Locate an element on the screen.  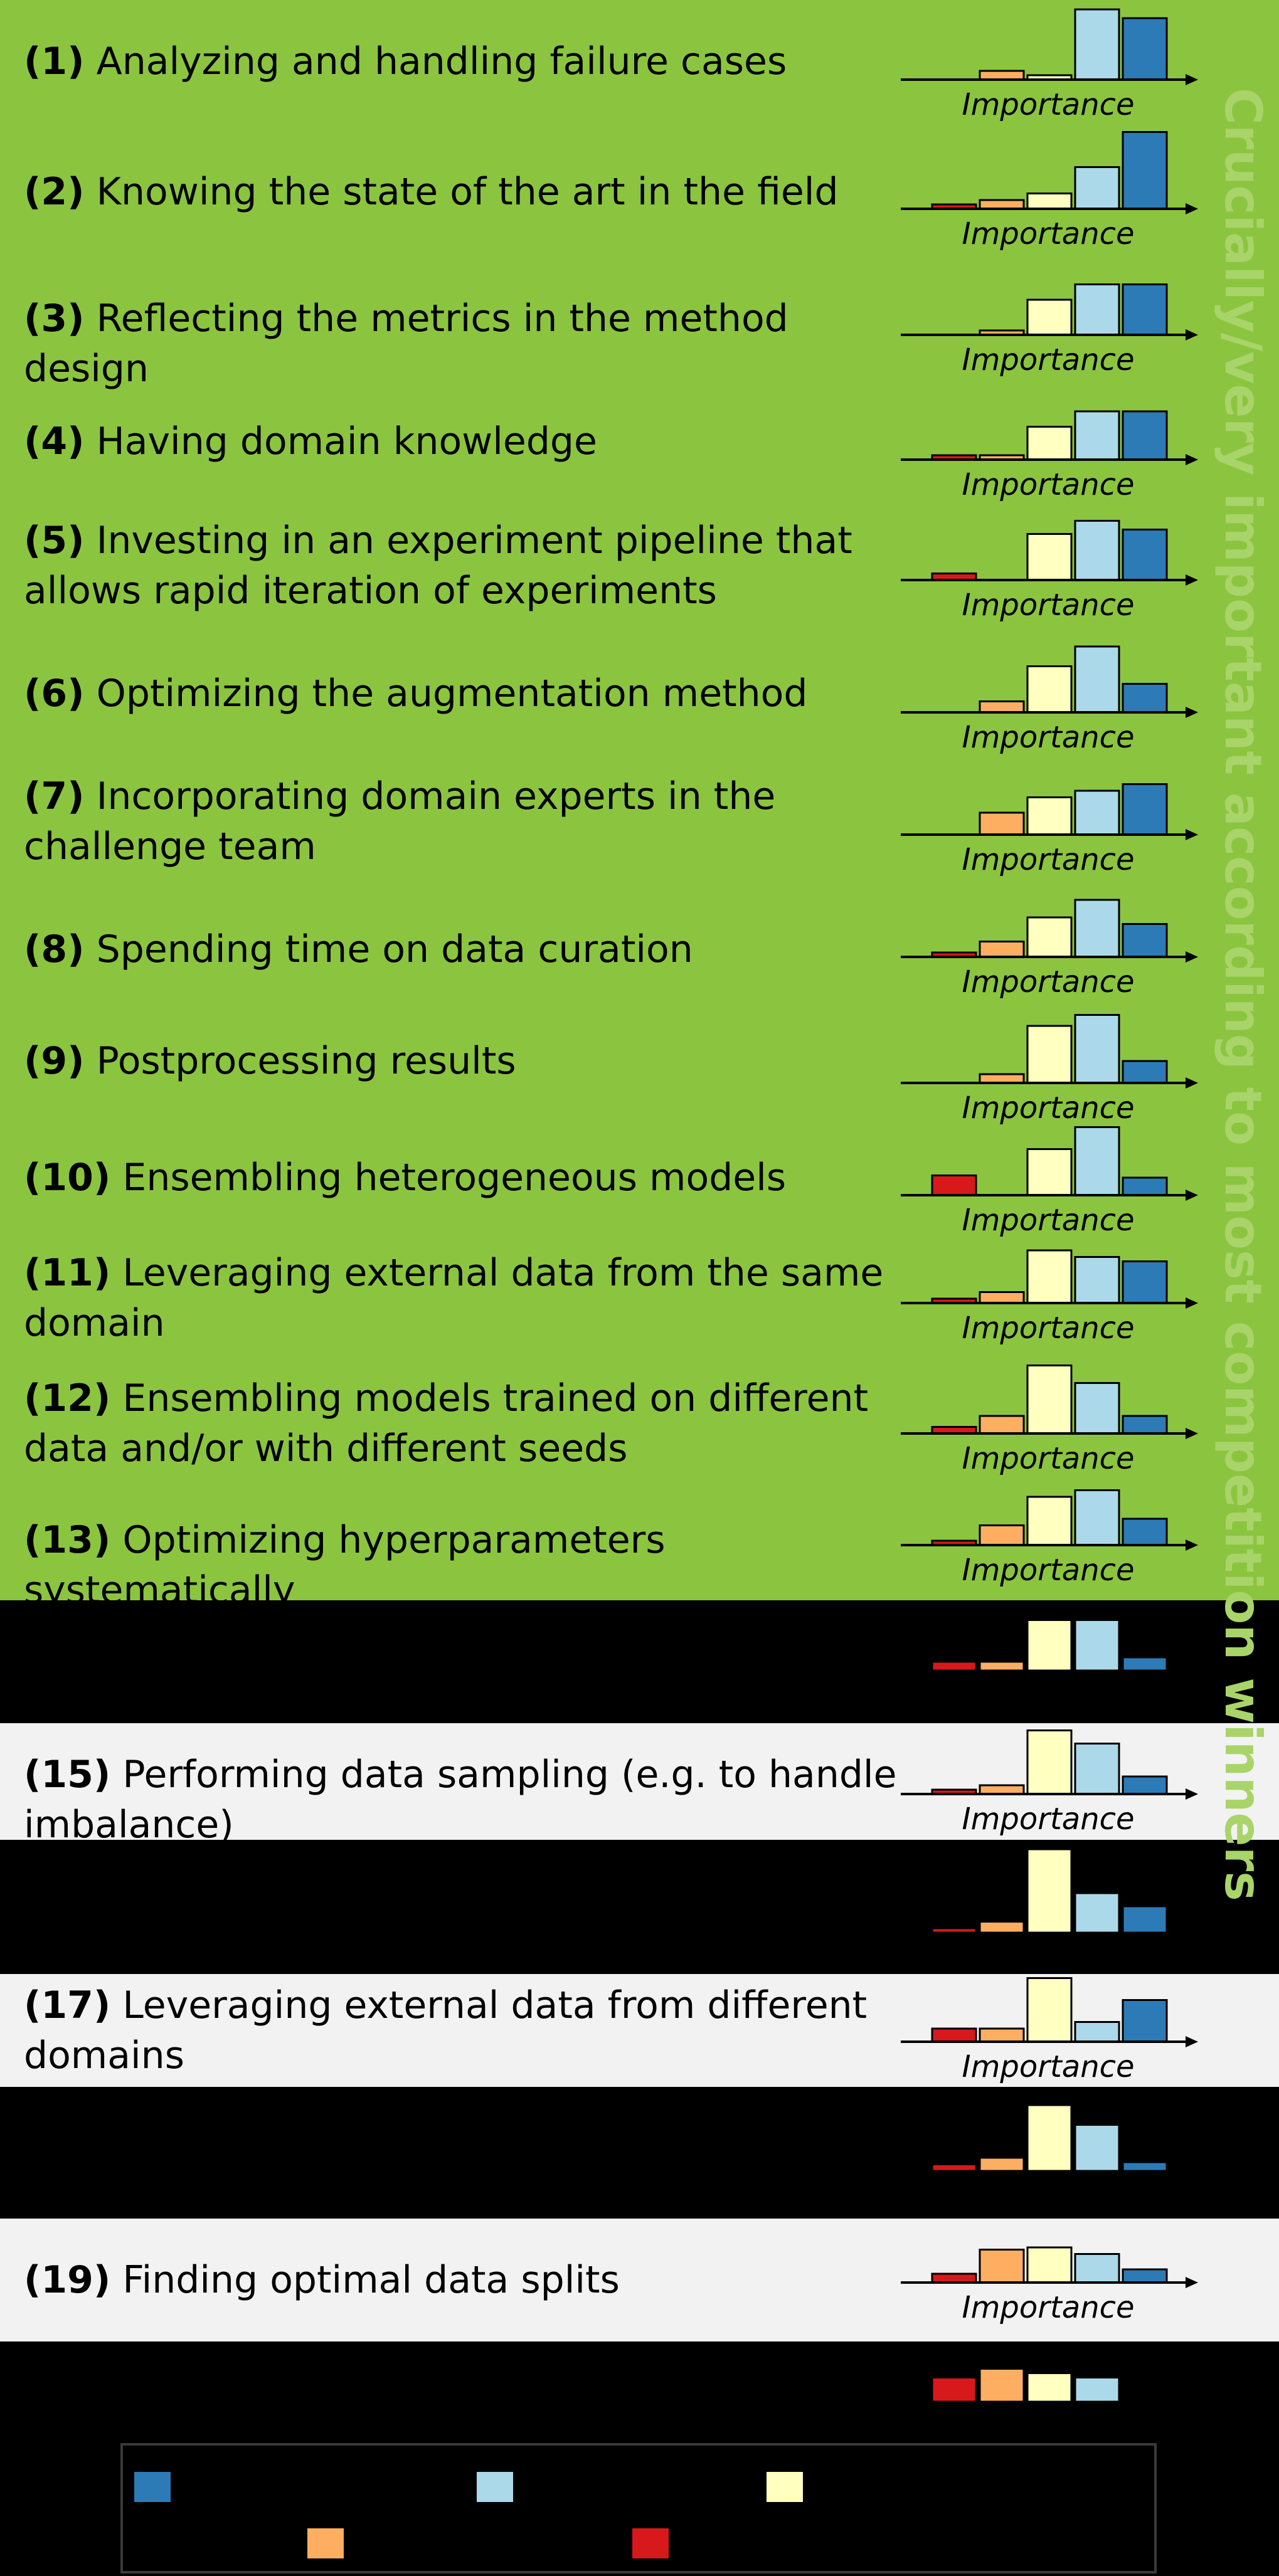
item-number: (12) is located at coordinates (67, 1398).